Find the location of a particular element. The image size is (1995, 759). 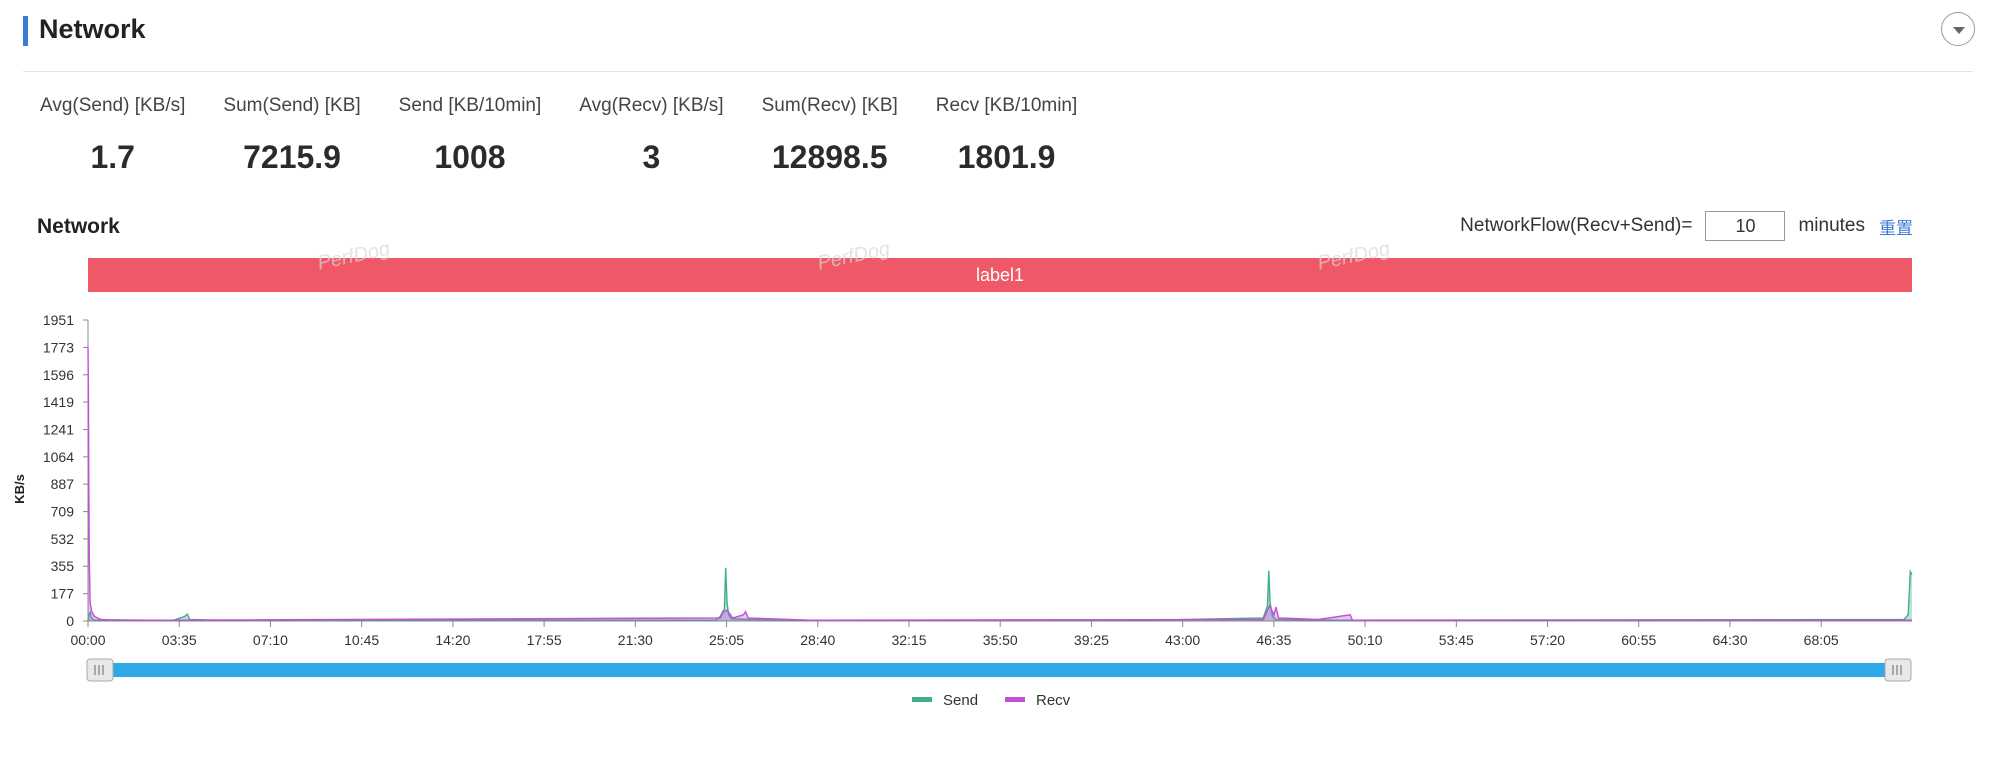

annotation-band is located at coordinates (1000, 275).